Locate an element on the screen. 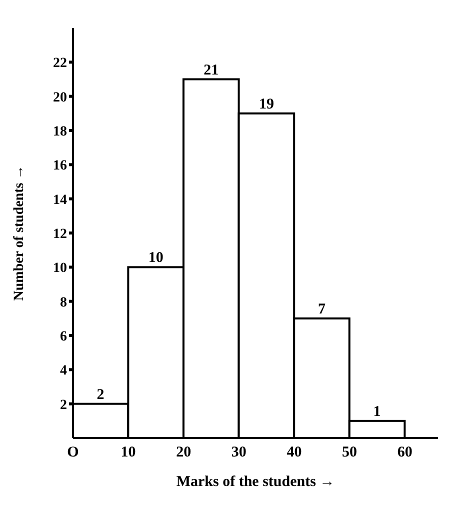 The image size is (466, 512). y-tick-label: 20 is located at coordinates (60, 98).